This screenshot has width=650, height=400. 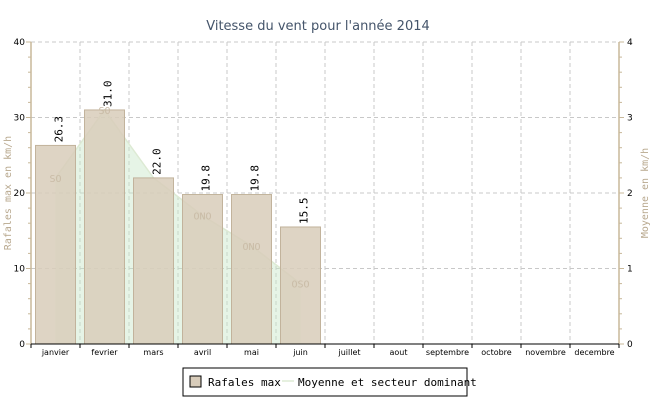 What do you see at coordinates (202, 352) in the screenshot?
I see `x-tick-label: avril` at bounding box center [202, 352].